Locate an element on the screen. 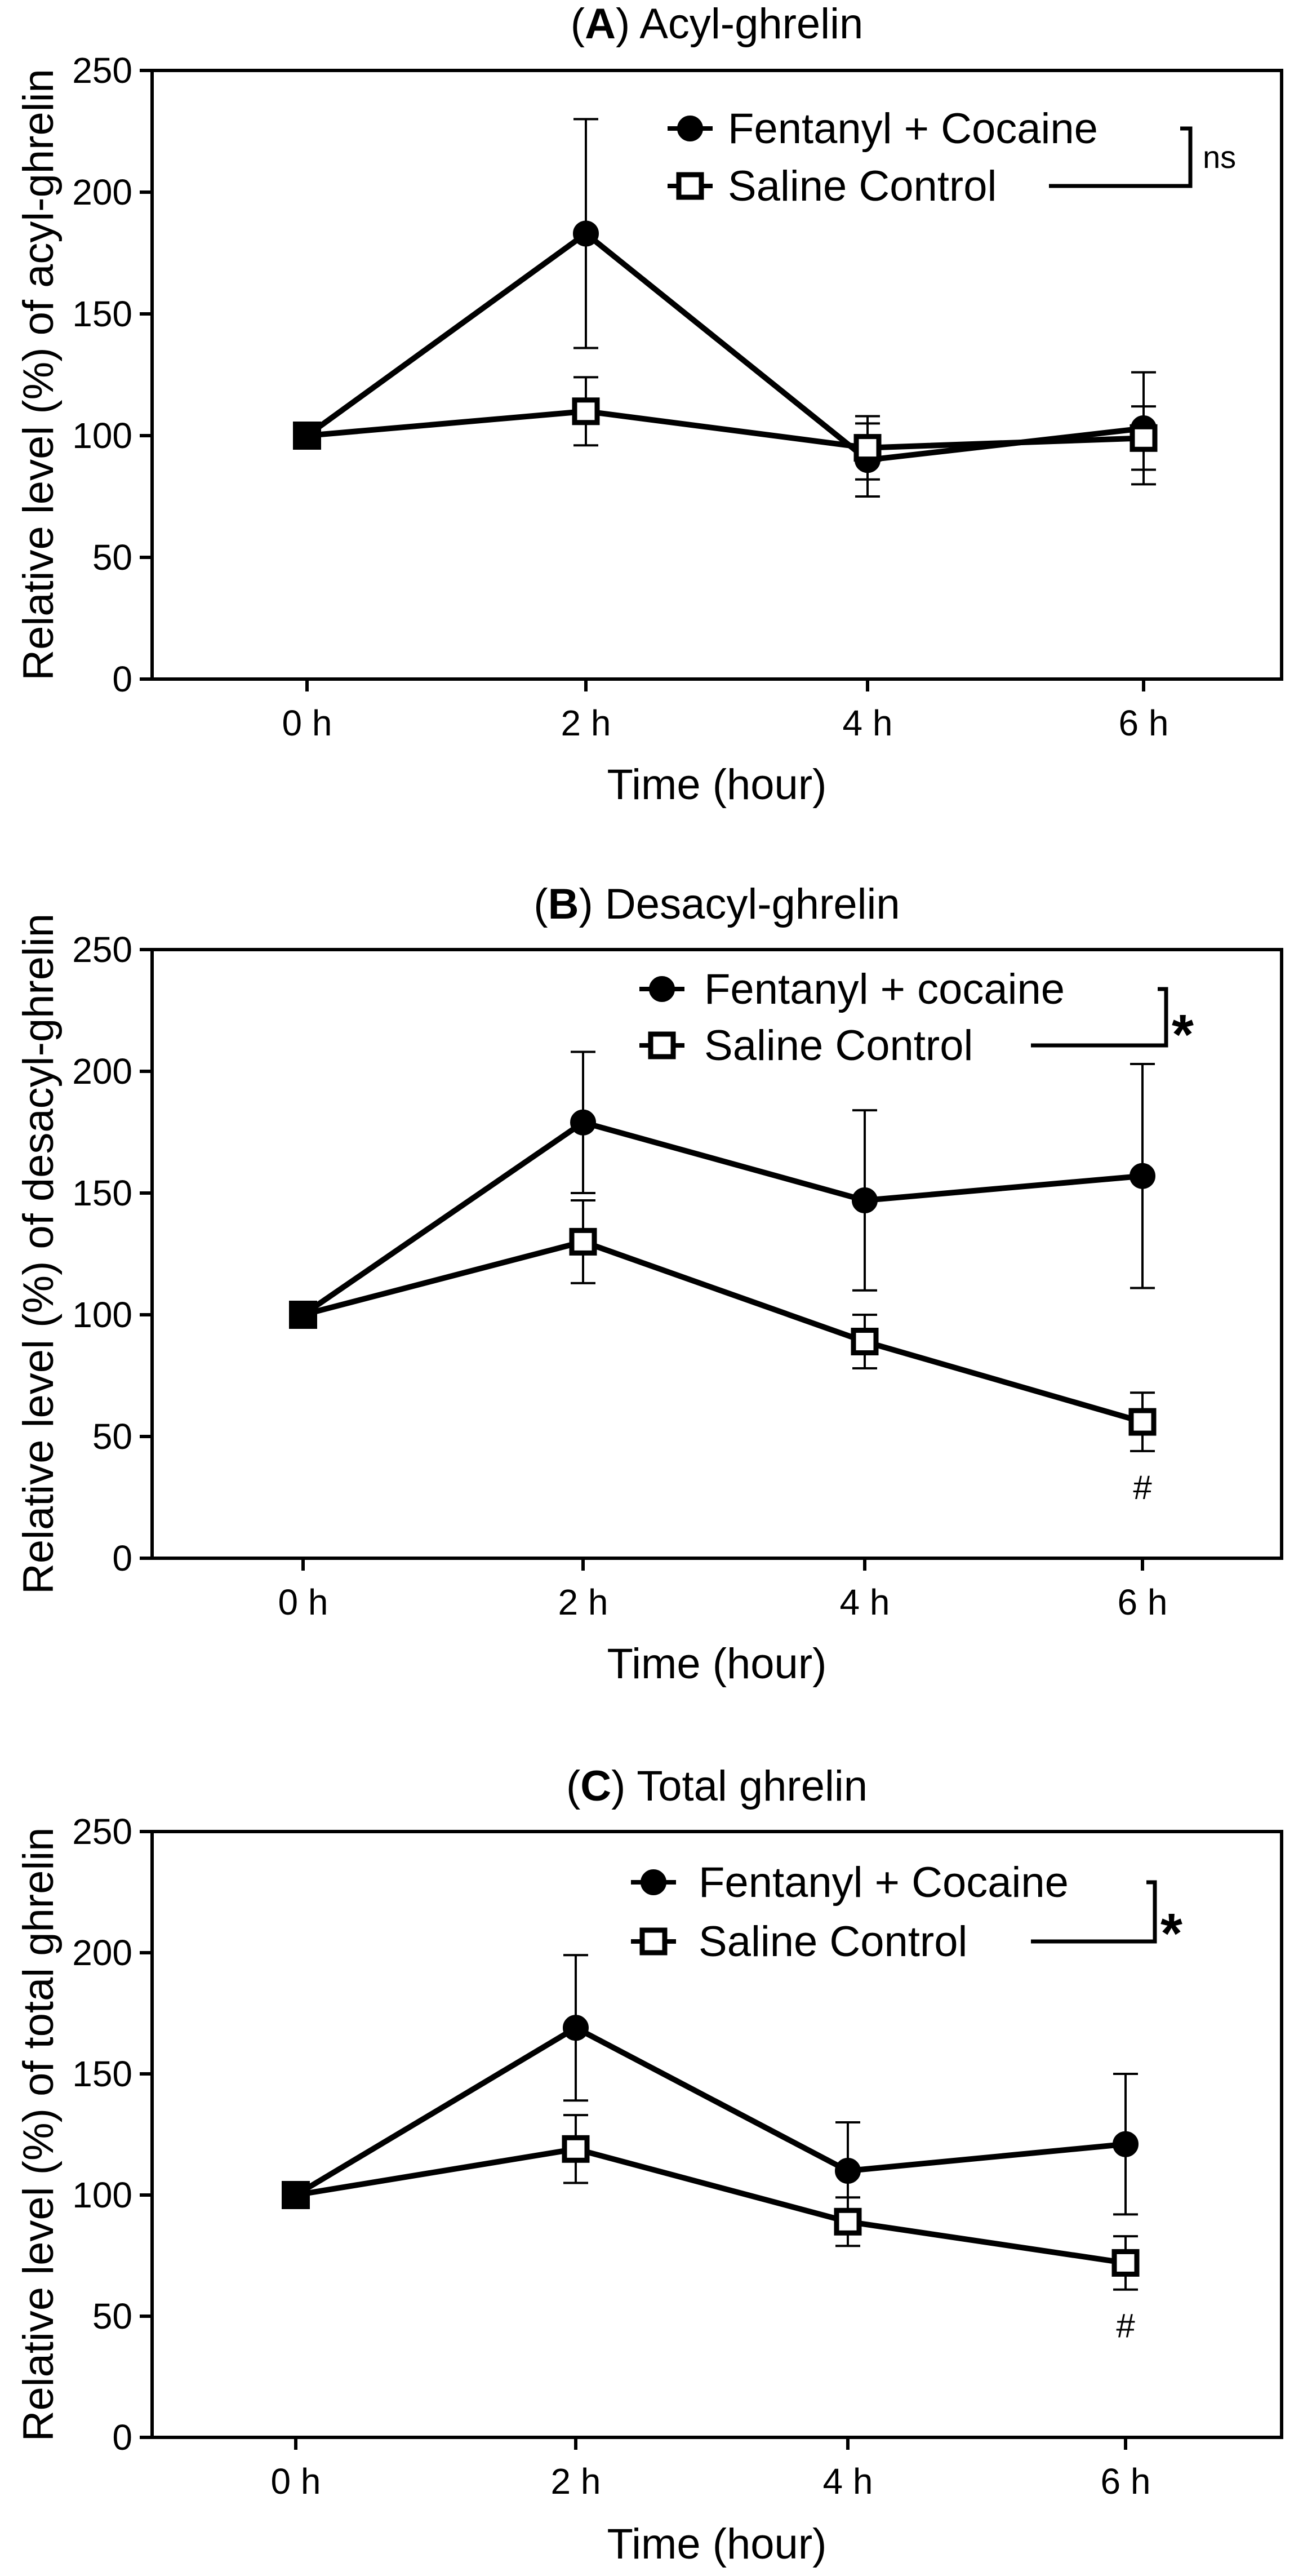 This screenshot has width=1294, height=2576. point-annotation: # is located at coordinates (1125, 2326).